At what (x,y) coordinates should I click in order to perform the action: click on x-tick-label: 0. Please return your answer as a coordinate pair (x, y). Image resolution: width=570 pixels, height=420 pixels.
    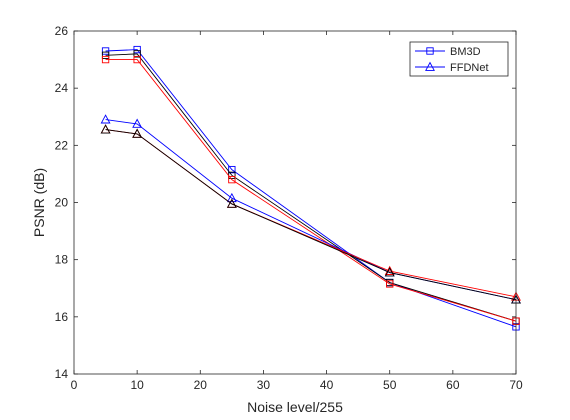
    Looking at the image, I should click on (74, 385).